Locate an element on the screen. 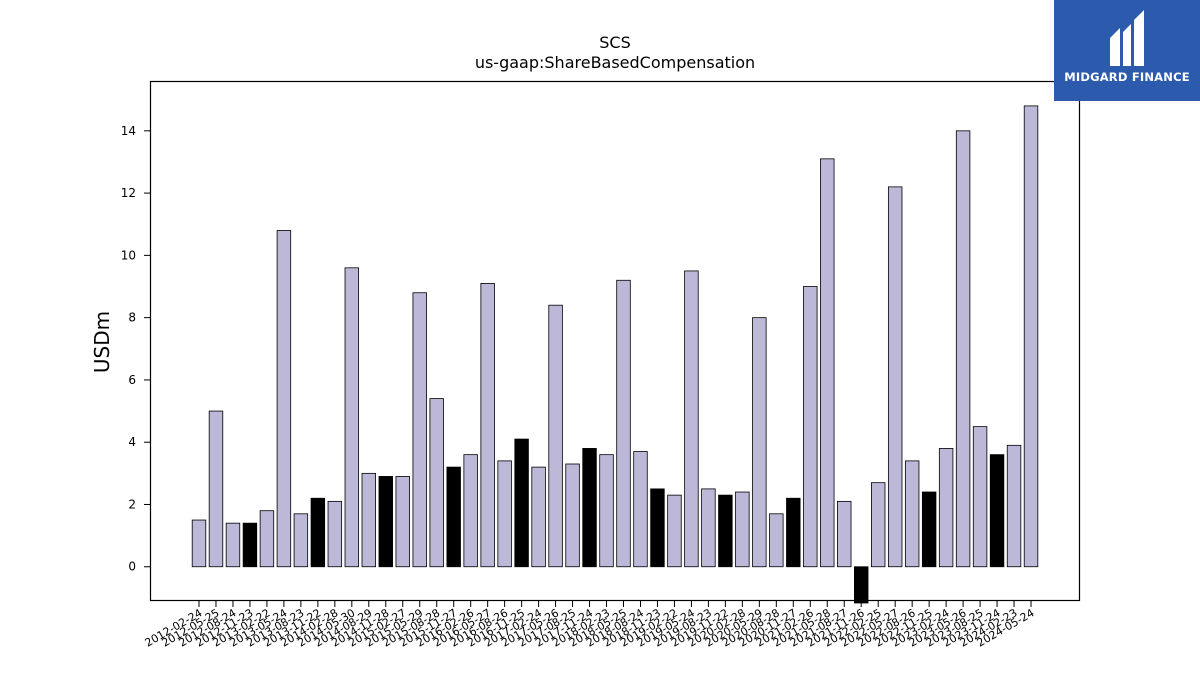 The height and width of the screenshot is (675, 1200). y-tick-label: 2 is located at coordinates (132, 504).